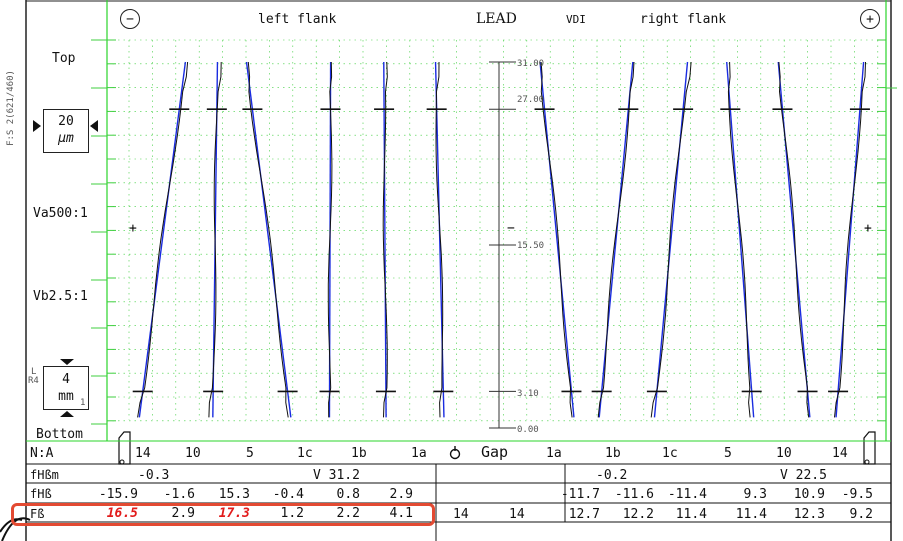 The image size is (903, 541). What do you see at coordinates (94, 126) in the screenshot?
I see `pointer-arrow-right` at bounding box center [94, 126].